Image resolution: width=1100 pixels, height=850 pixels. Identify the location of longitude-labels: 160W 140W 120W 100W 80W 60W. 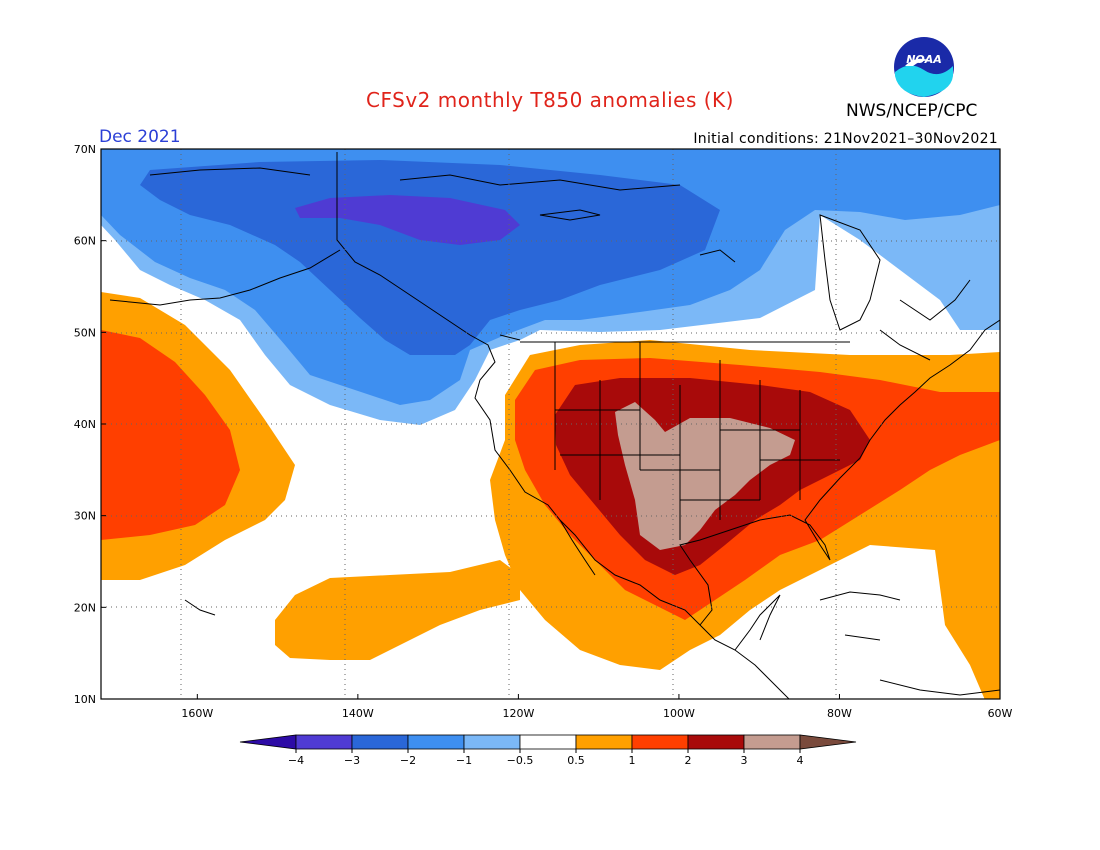
(596, 713).